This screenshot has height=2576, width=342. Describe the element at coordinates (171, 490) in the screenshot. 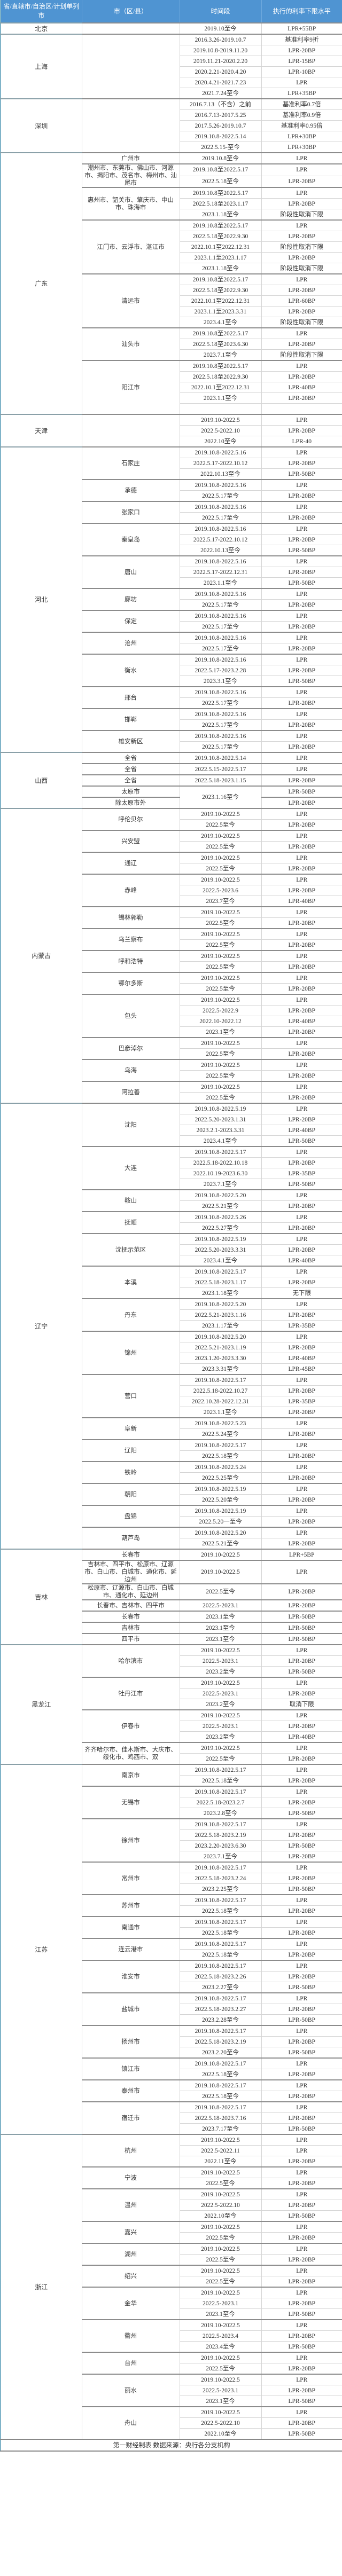

I see `table-row: 承德 2019.10.8-2022.5.16 LPR` at that location.